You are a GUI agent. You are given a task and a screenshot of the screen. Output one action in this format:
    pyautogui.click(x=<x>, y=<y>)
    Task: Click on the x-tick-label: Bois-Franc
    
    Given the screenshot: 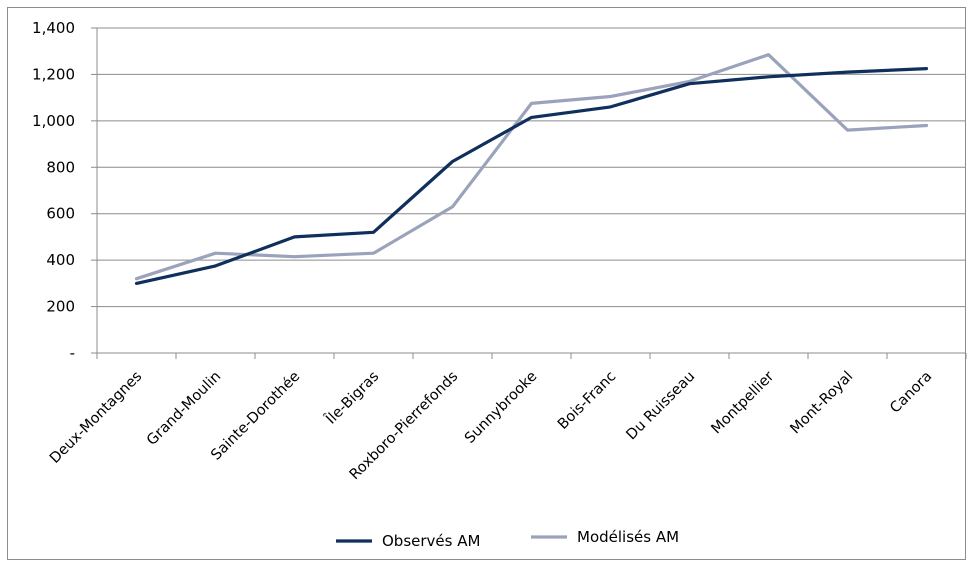 What is the action you would take?
    pyautogui.click(x=587, y=401)
    